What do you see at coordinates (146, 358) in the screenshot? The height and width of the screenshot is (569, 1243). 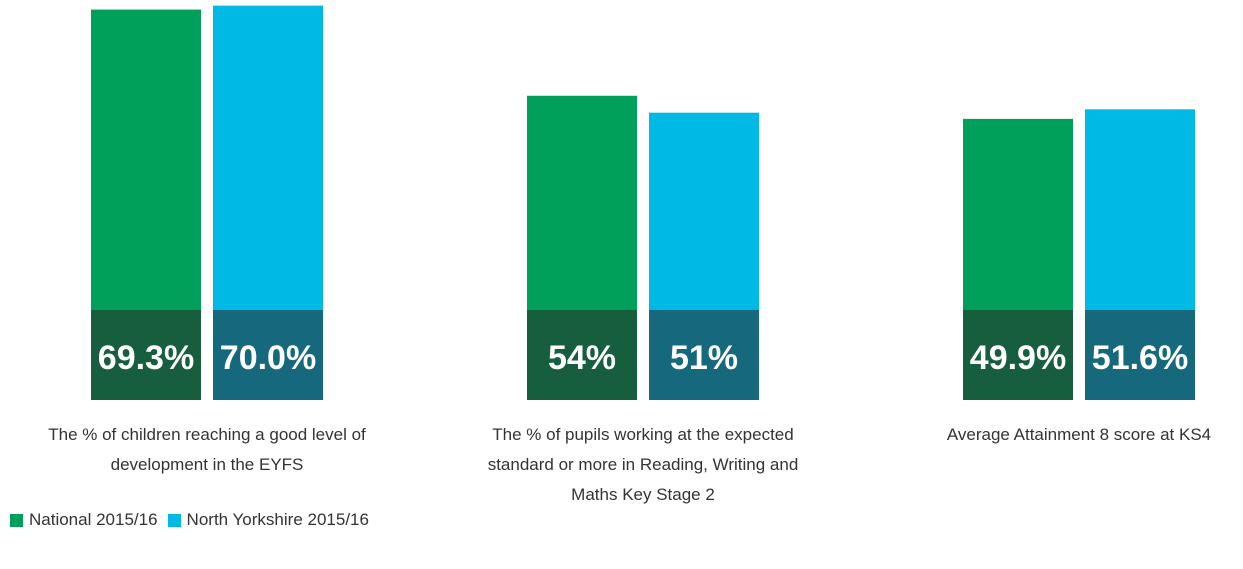 I see `value-label: 69.3%` at bounding box center [146, 358].